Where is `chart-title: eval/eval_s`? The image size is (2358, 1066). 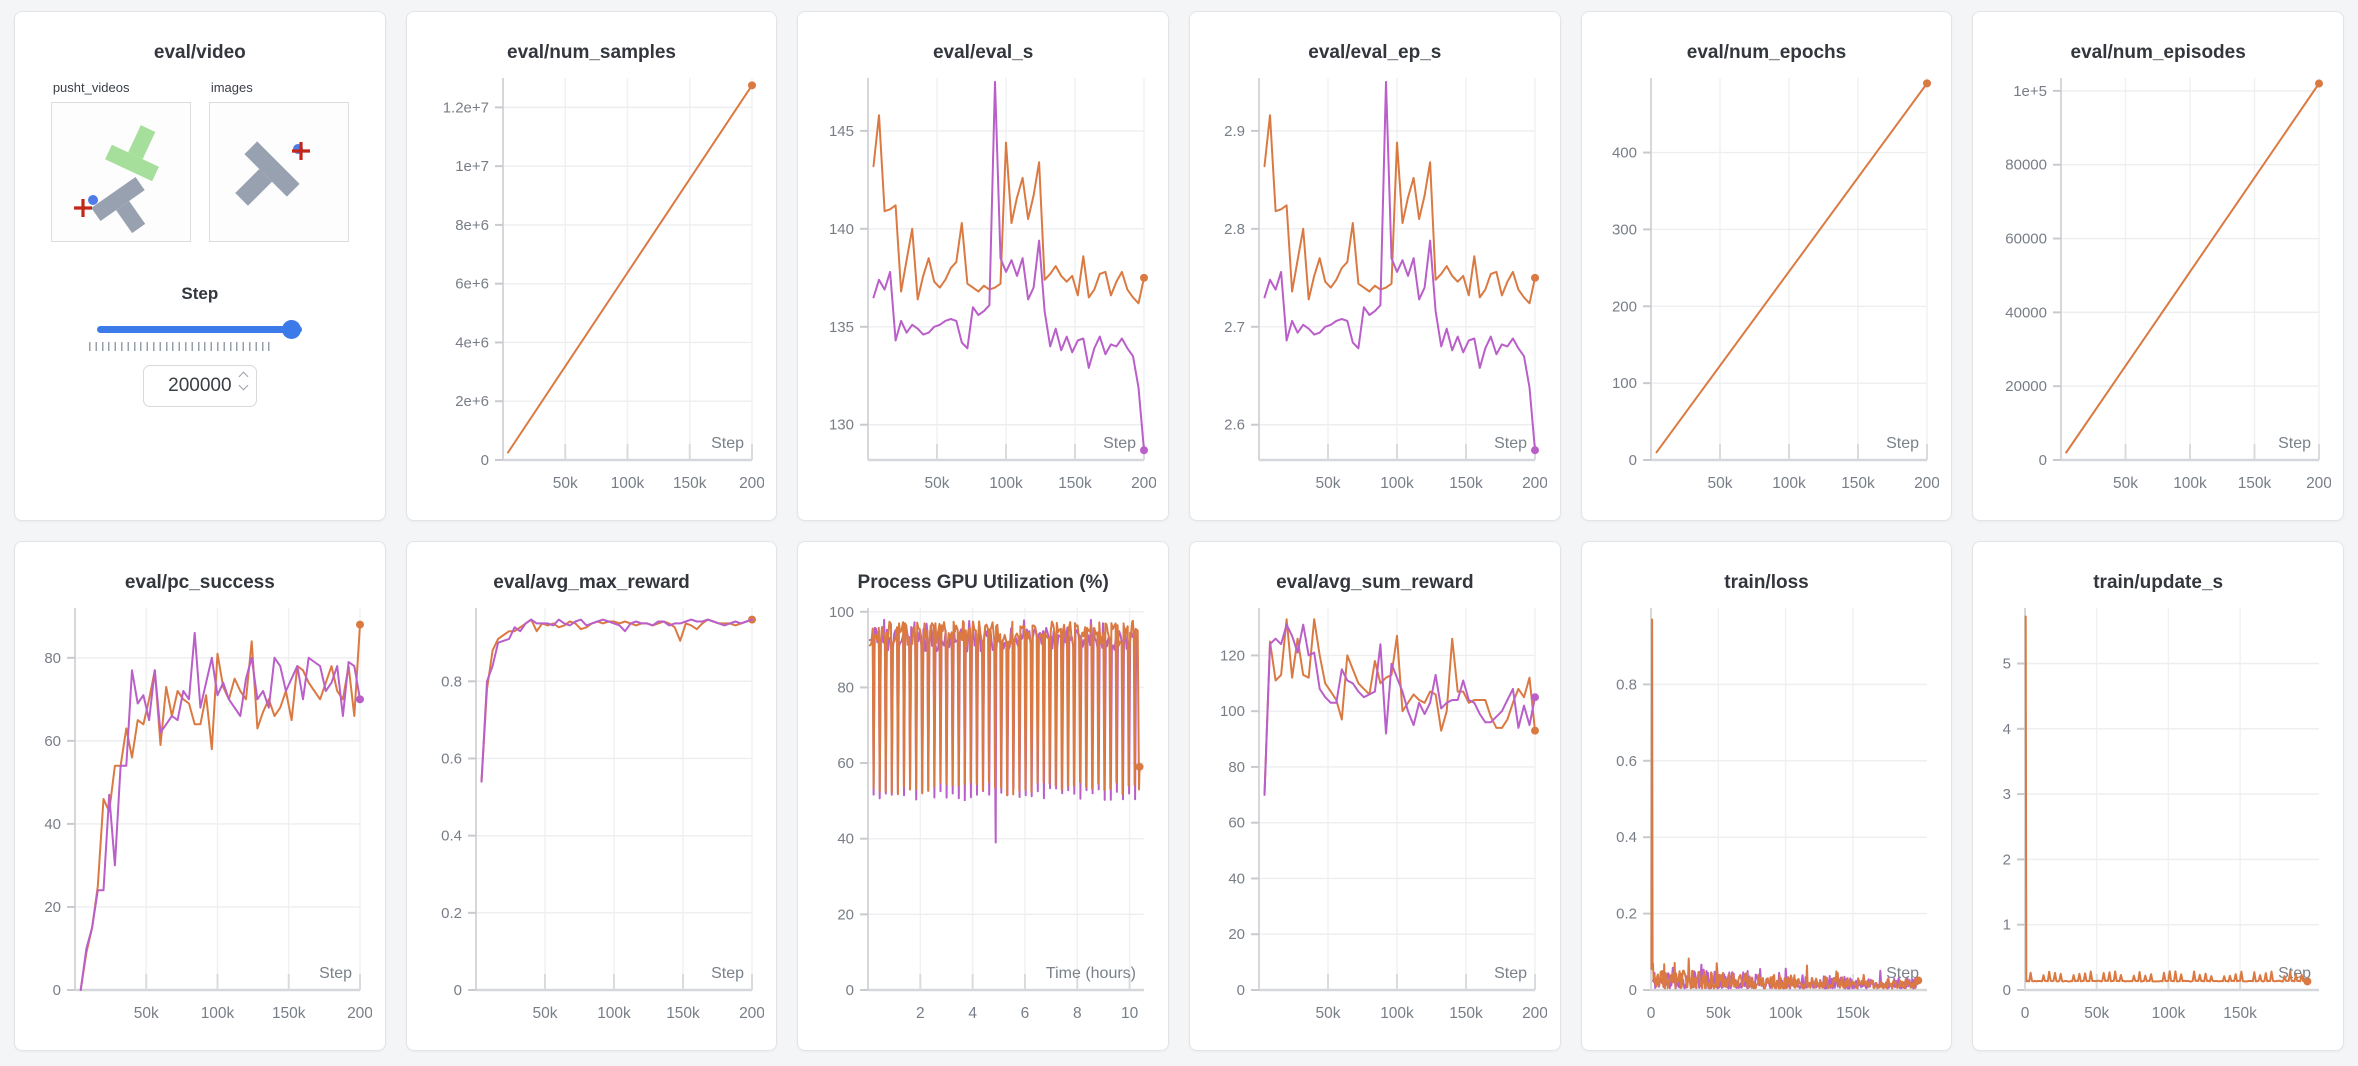
chart-title: eval/eval_s is located at coordinates (983, 52).